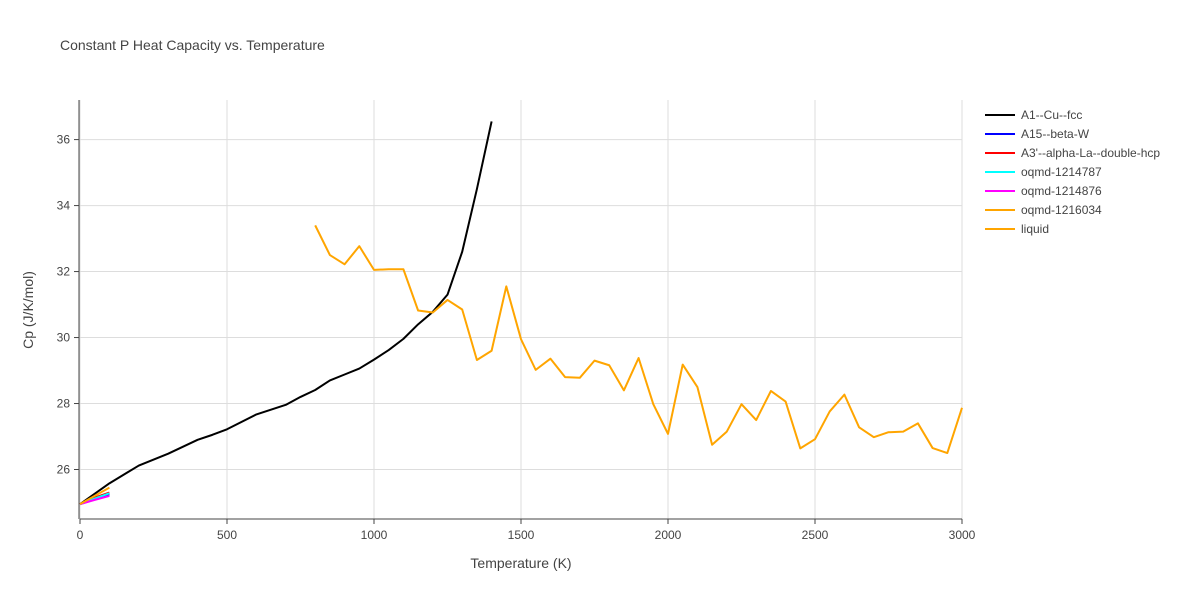 The width and height of the screenshot is (1200, 600). What do you see at coordinates (668, 535) in the screenshot?
I see `x-tick-label: 2000` at bounding box center [668, 535].